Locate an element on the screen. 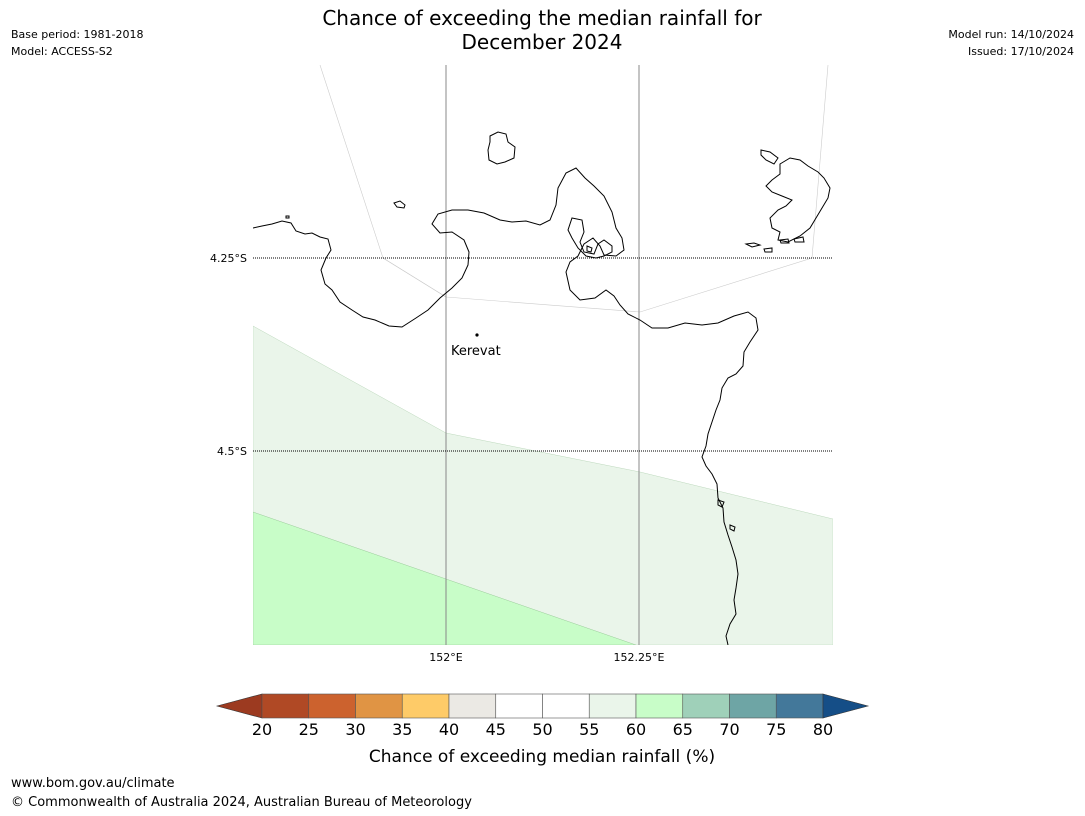  lat-label-4-5: 4.5°S is located at coordinates (232, 451).